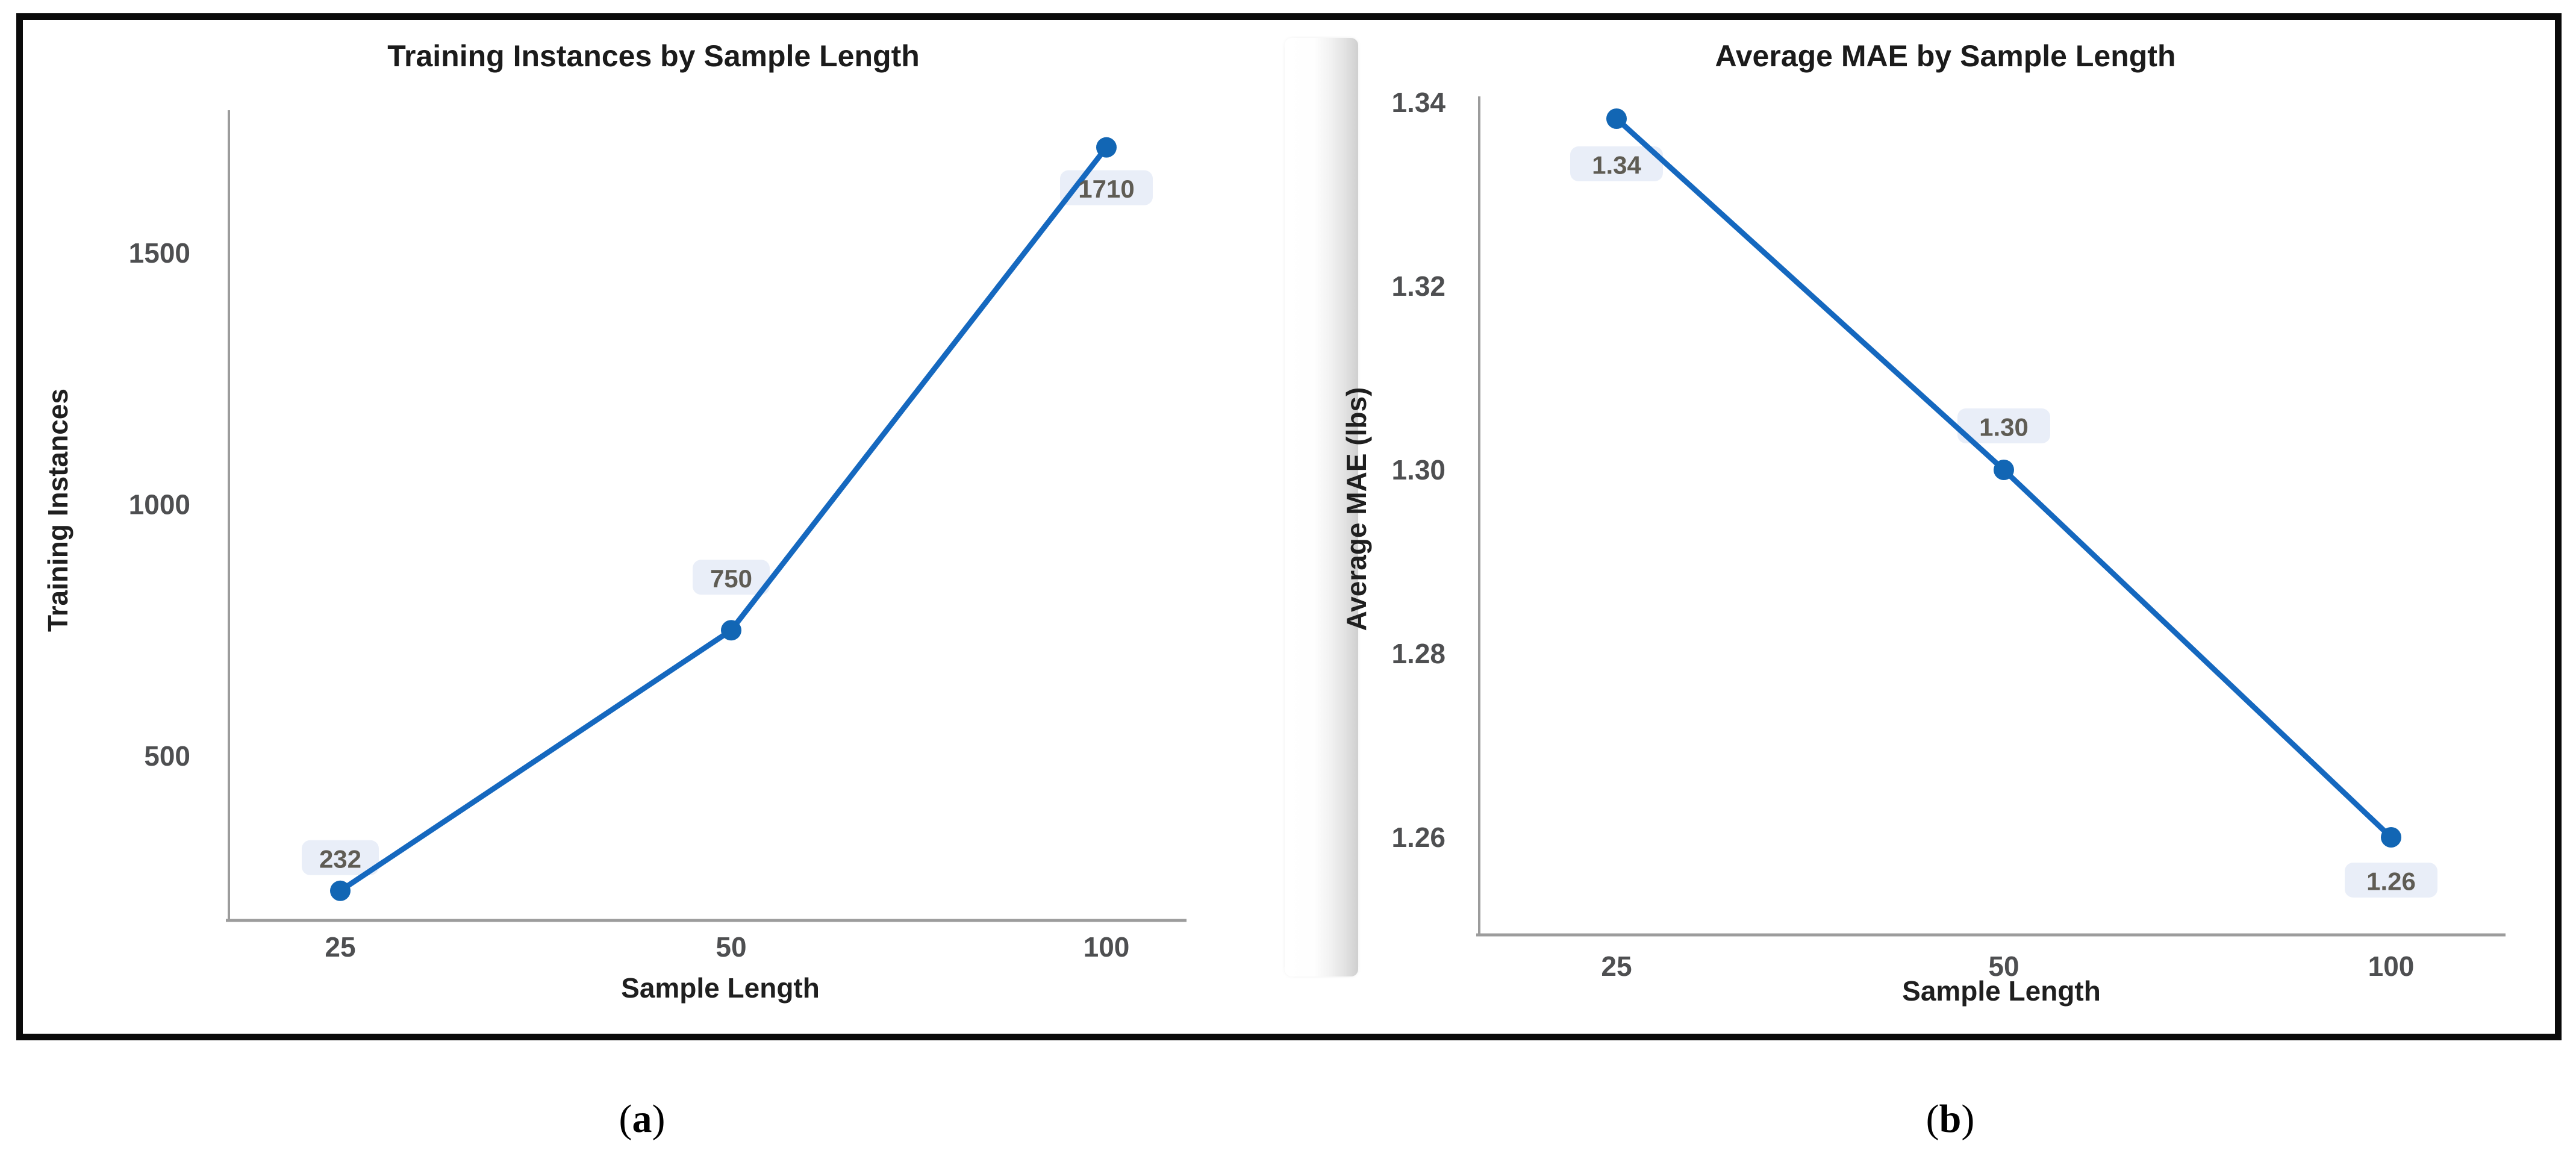 The height and width of the screenshot is (1162, 2576). I want to click on caption-b-letter: b, so click(1950, 1119).